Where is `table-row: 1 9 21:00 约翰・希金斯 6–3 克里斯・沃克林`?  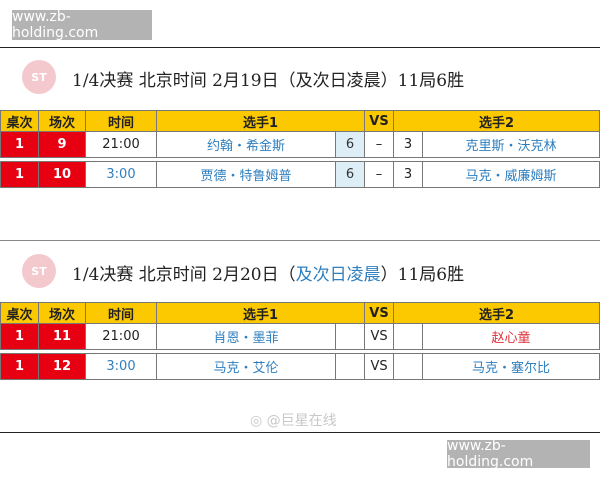 table-row: 1 9 21:00 约翰・希金斯 6–3 克里斯・沃克林 is located at coordinates (300, 144).